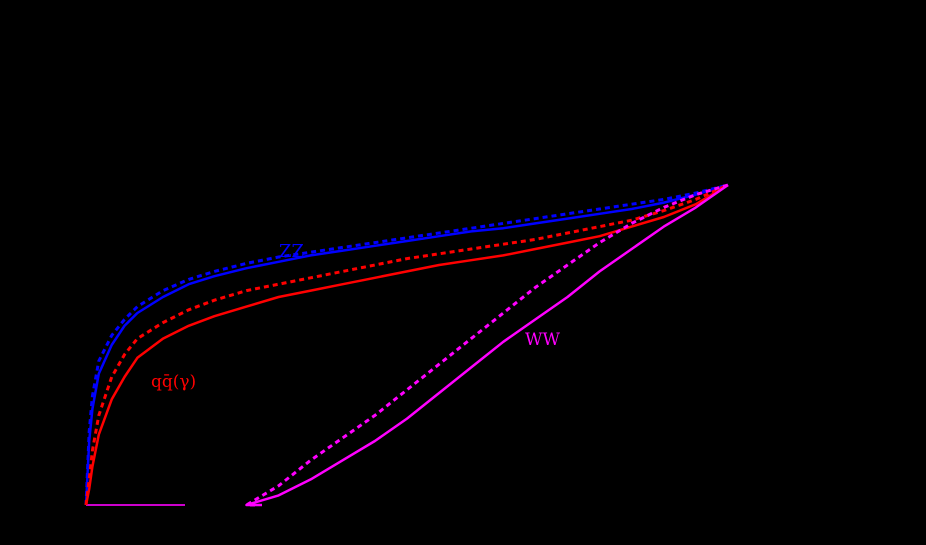 This screenshot has width=926, height=545. What do you see at coordinates (174, 382) in the screenshot?
I see `qq-gamma-curve-label: qq̄(γ)` at bounding box center [174, 382].